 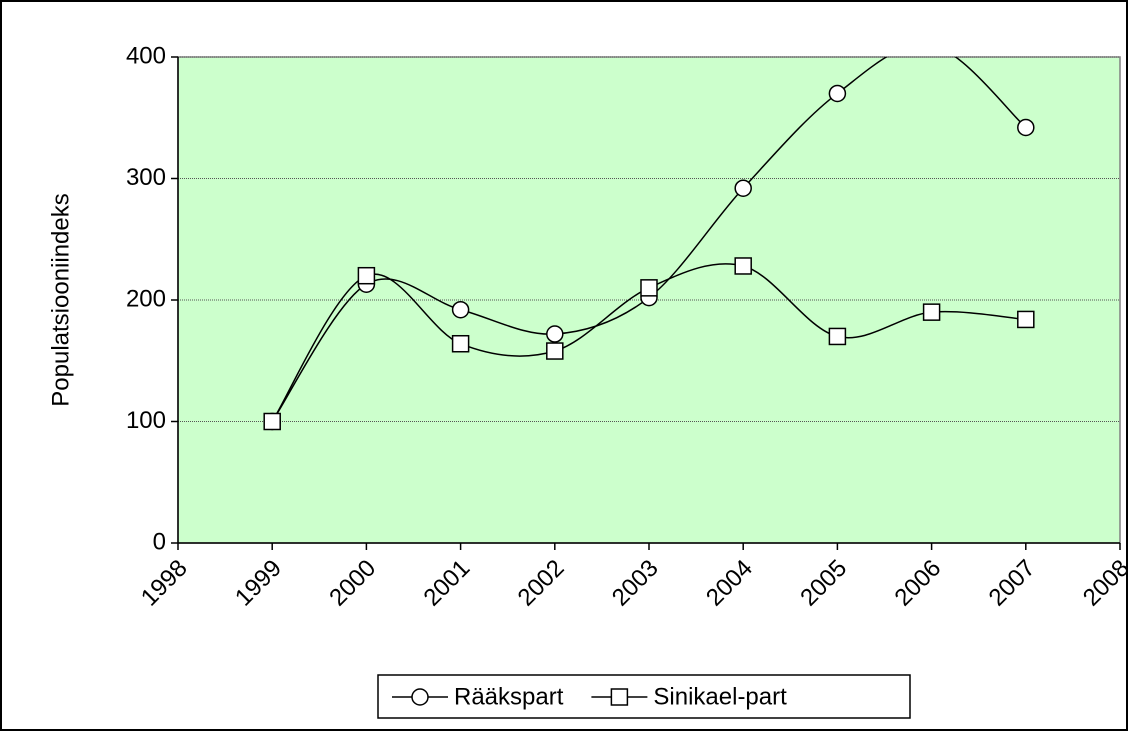 What do you see at coordinates (146, 420) in the screenshot?
I see `y-tick-label: 100` at bounding box center [146, 420].